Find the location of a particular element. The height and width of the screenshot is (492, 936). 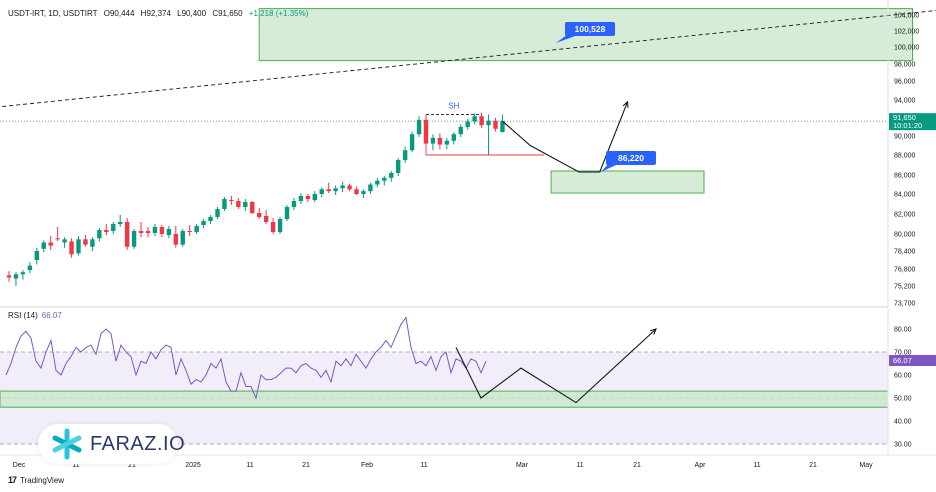

rsi-value-badge is located at coordinates (912, 360).